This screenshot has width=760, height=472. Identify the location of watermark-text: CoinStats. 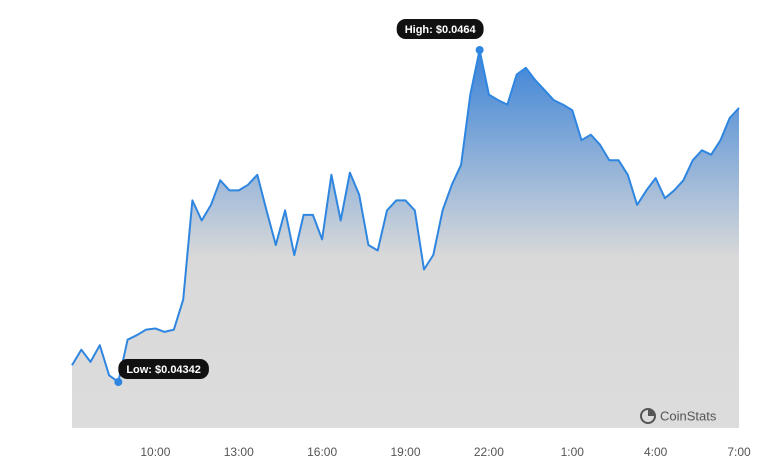
(688, 415).